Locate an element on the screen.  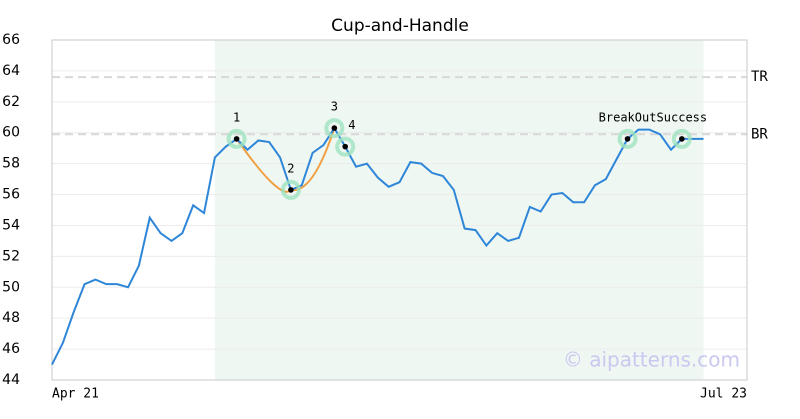
y-tick-label: 46 is located at coordinates (11, 349).